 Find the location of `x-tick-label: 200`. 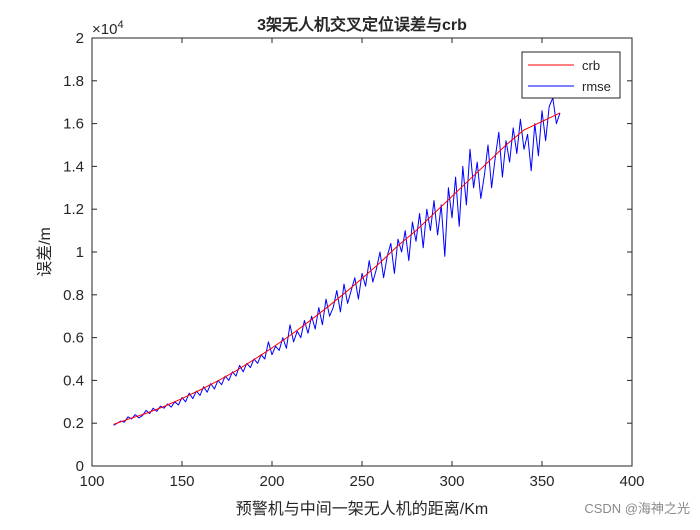

x-tick-label: 200 is located at coordinates (271, 481).